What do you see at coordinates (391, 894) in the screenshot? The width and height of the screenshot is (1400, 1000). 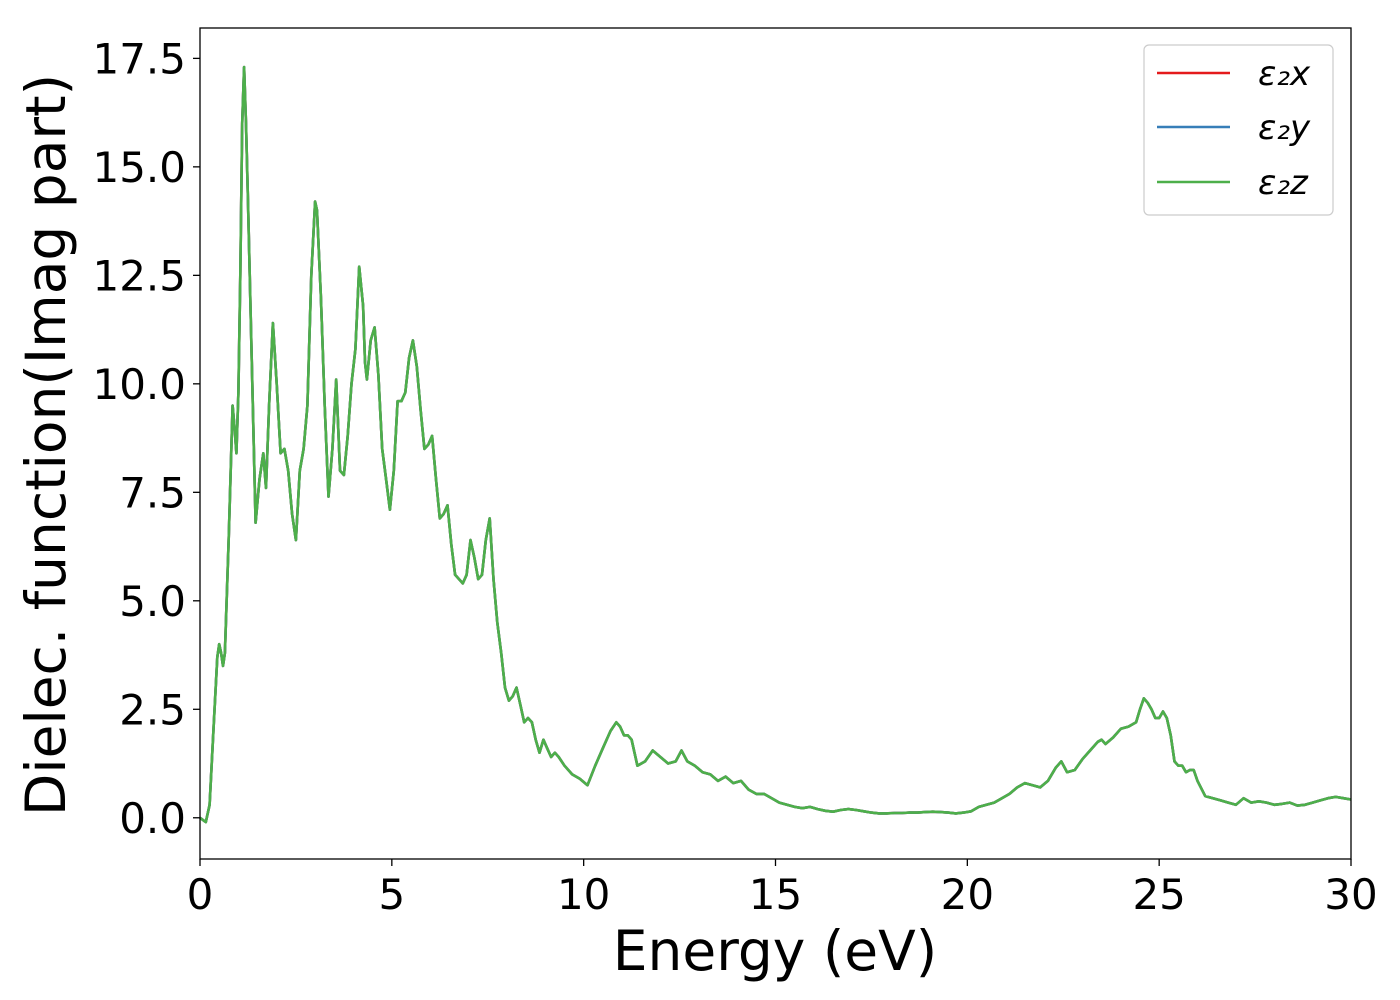 I see `x-tick-label: 5` at bounding box center [391, 894].